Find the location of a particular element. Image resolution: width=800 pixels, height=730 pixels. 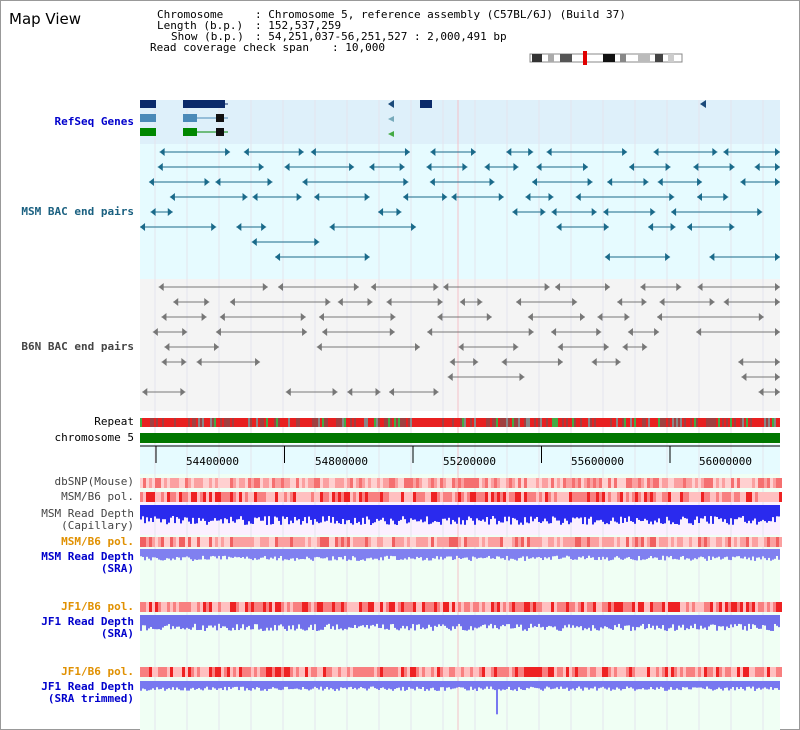

msm-bac-label: MSM BAC end pairs is located at coordinates (77, 211).